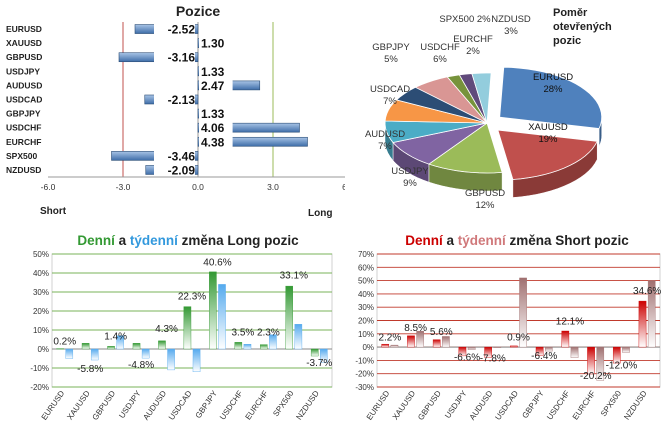  Describe the element at coordinates (622, 365) in the screenshot. I see `data-label: -12.0%` at that location.